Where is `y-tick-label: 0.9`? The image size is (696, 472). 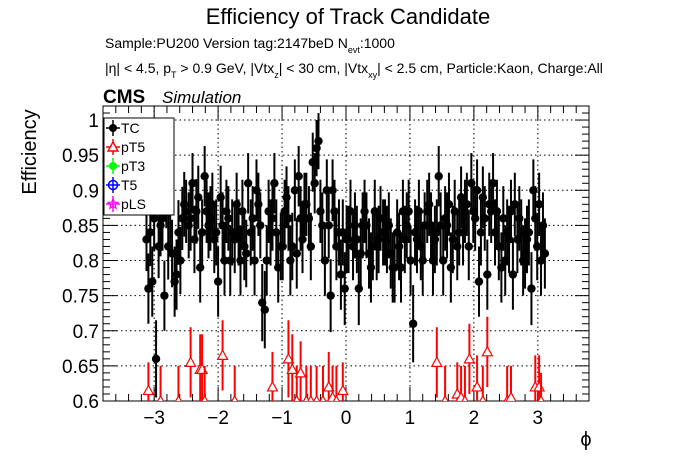 y-tick-label: 0.9 is located at coordinates (86, 191).